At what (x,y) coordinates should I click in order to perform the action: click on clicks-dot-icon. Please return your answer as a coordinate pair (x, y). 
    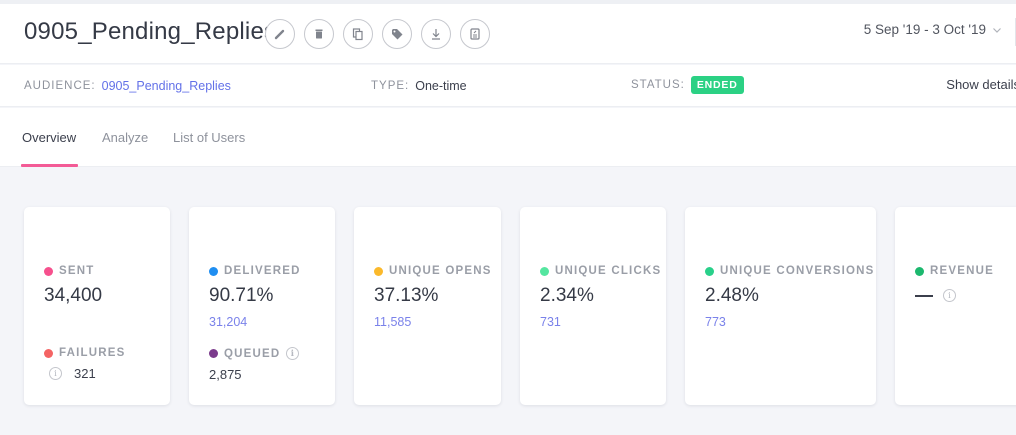
    Looking at the image, I should click on (544, 271).